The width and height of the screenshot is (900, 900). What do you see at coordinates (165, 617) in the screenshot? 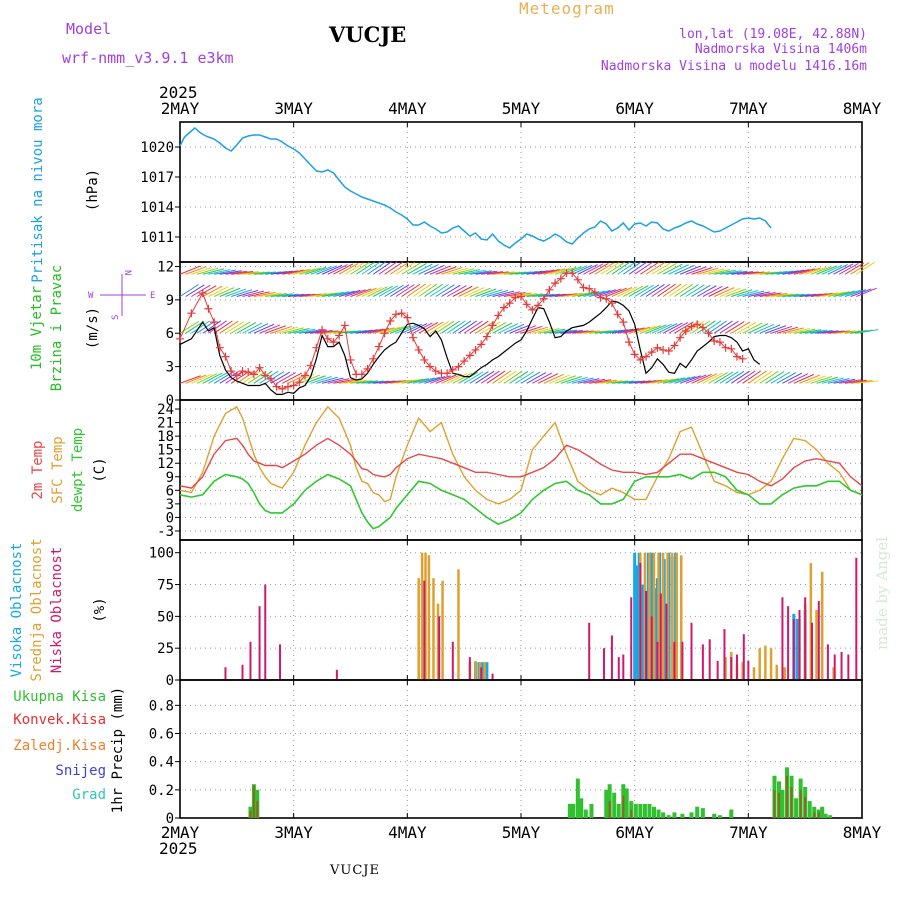
I see `cloud-ytick-label: 50` at bounding box center [165, 617].